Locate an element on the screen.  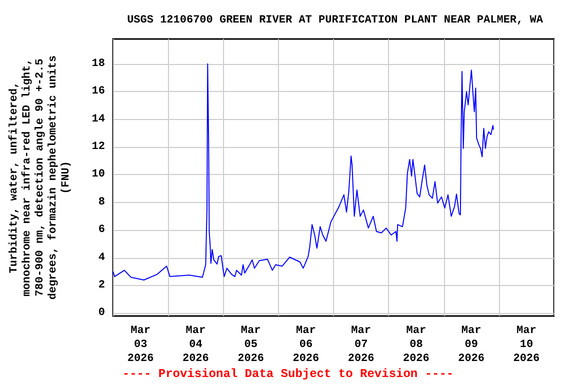
x-tick-label: Mar 03 2026 is located at coordinates (140, 345).